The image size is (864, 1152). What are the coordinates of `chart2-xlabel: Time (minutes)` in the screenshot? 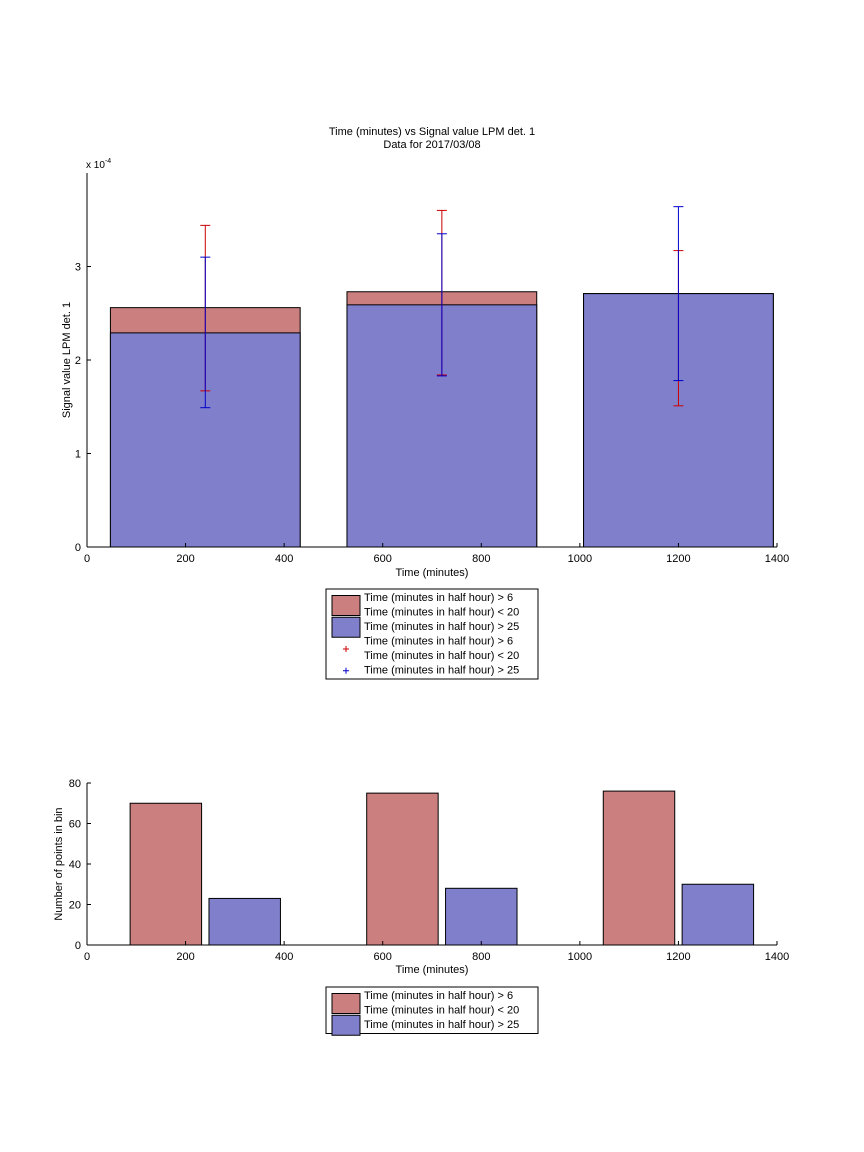 It's located at (432, 970).